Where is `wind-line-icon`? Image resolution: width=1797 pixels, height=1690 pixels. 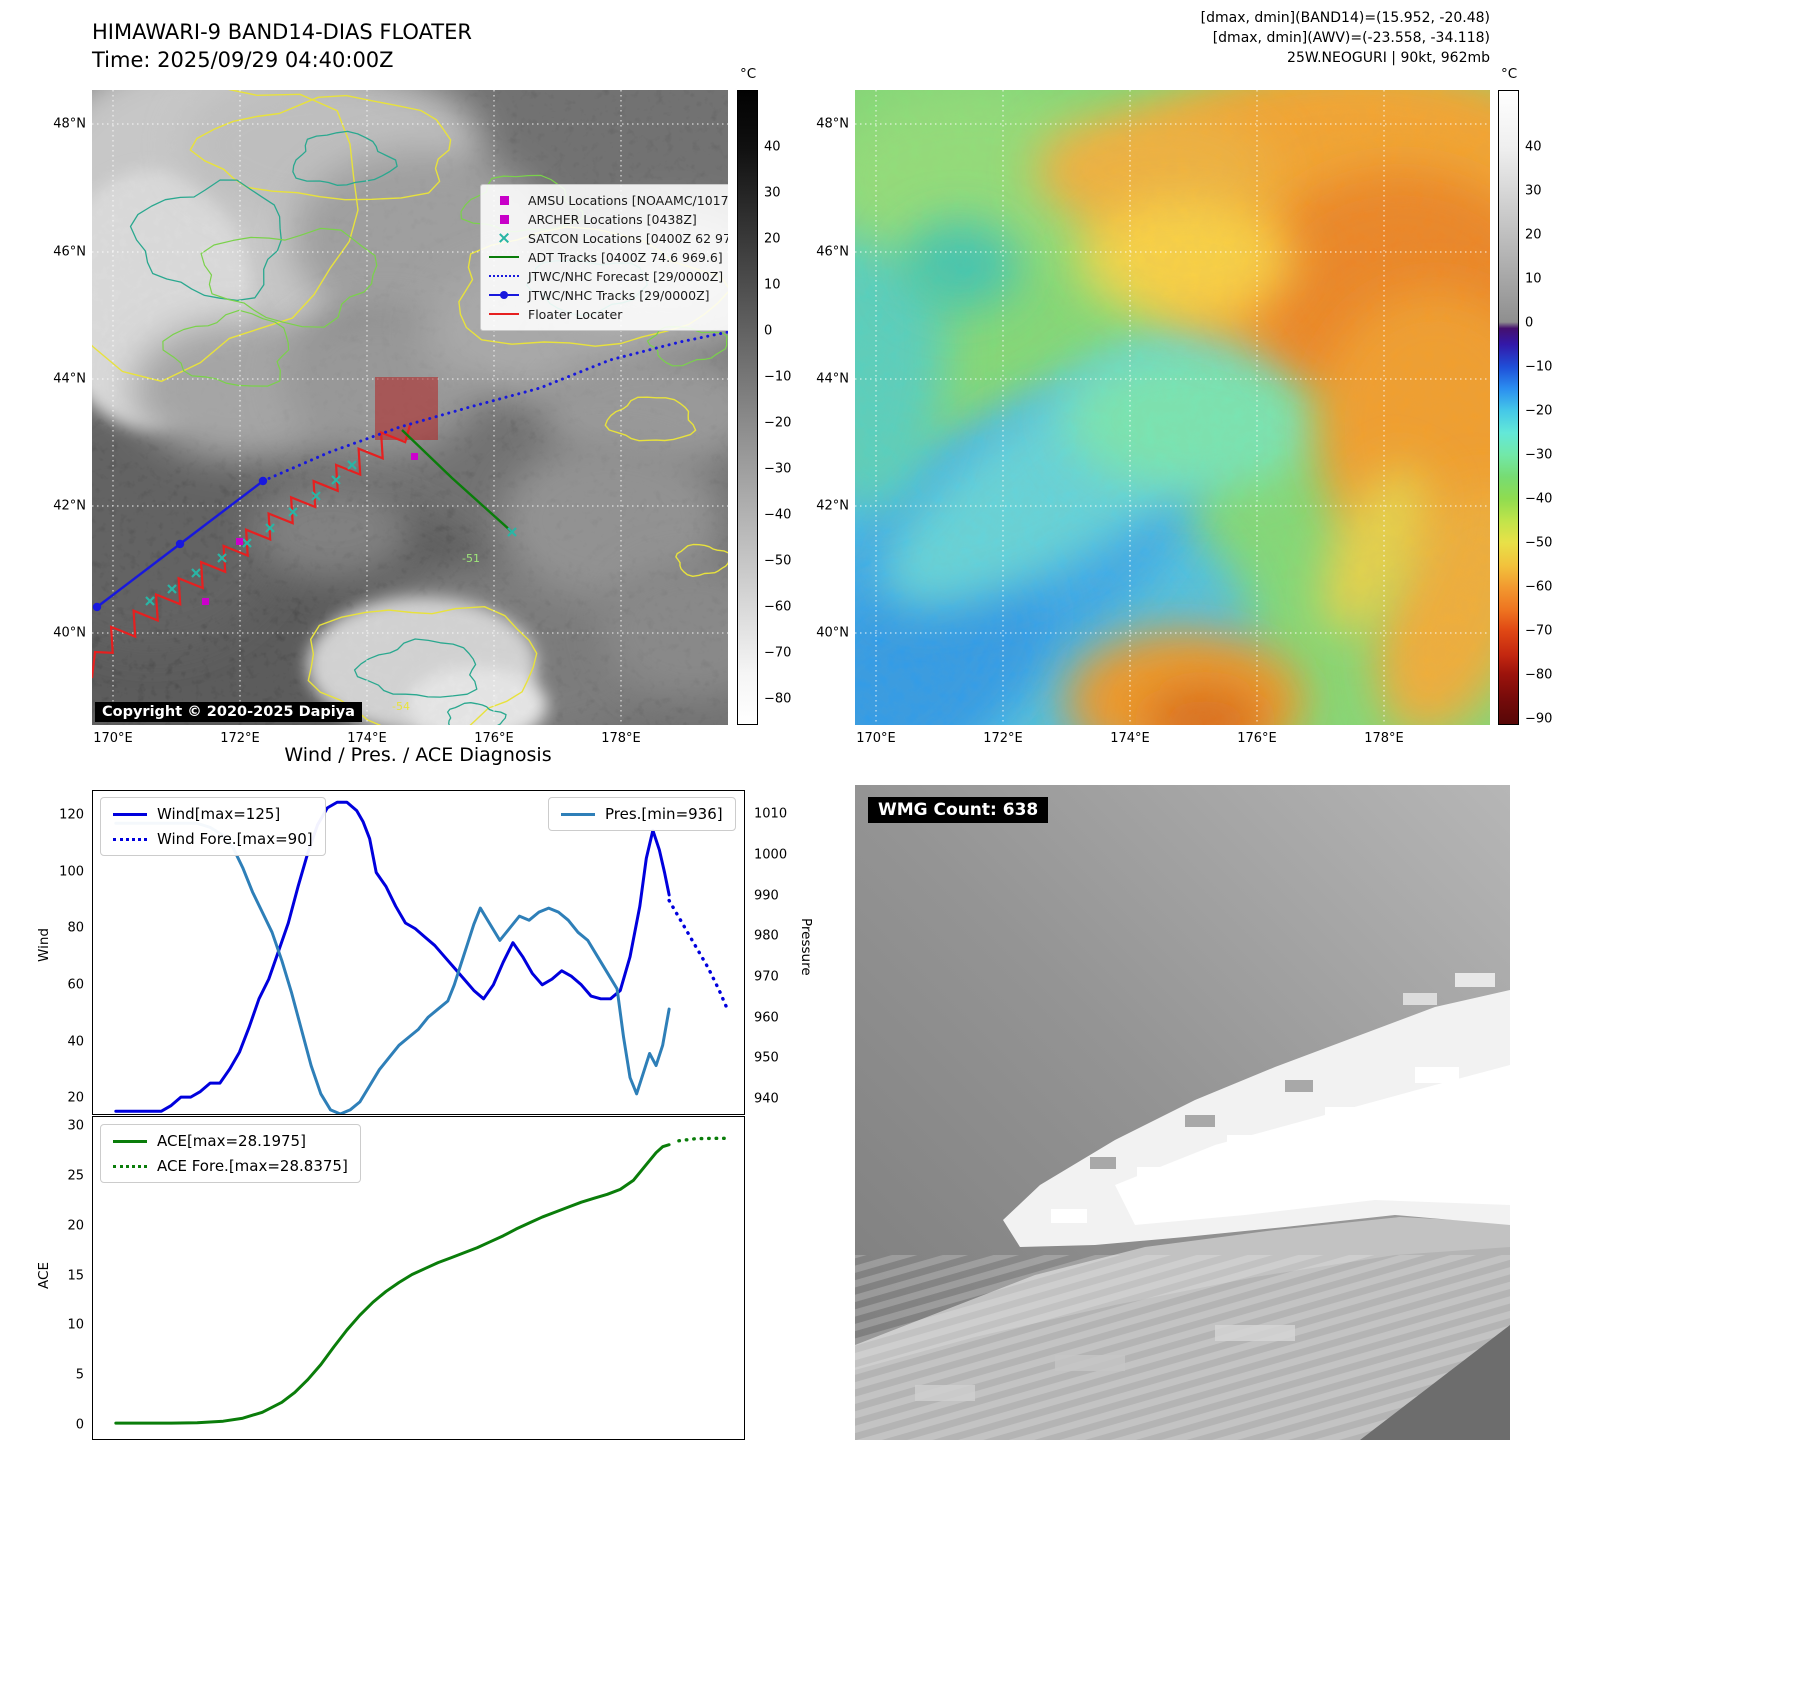 wind-line-icon is located at coordinates (130, 814).